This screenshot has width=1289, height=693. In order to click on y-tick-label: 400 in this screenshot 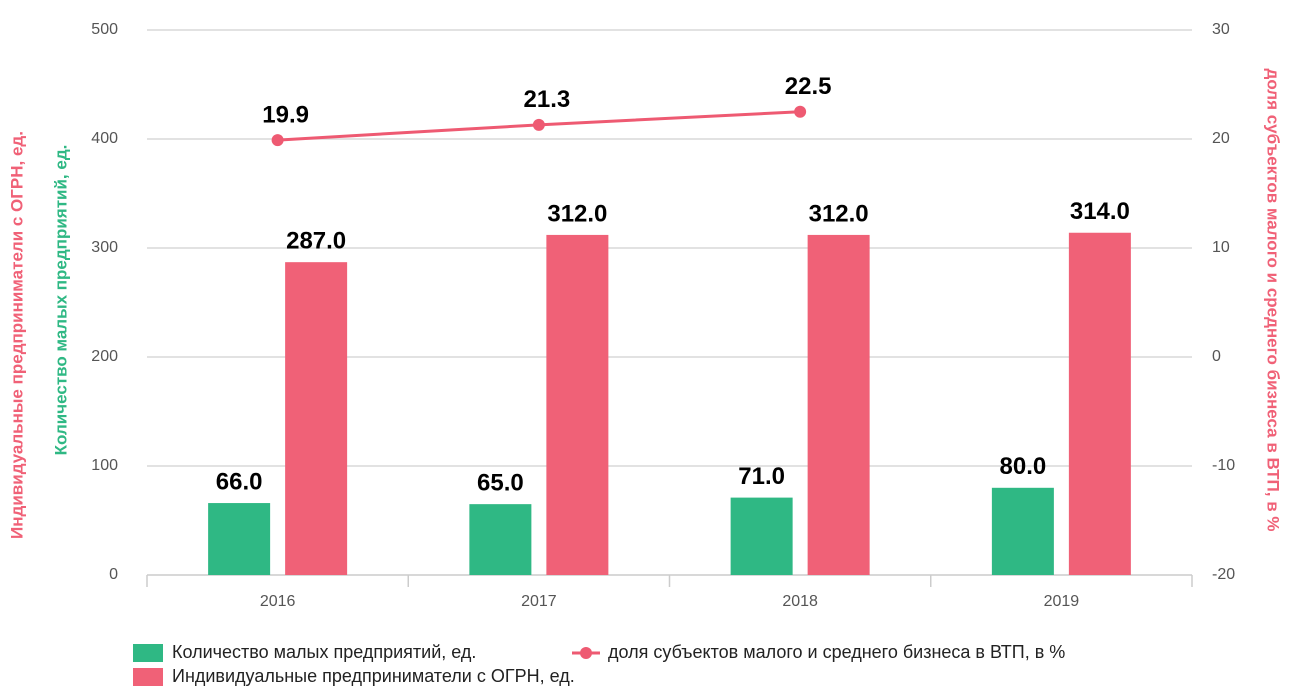, I will do `click(104, 138)`.